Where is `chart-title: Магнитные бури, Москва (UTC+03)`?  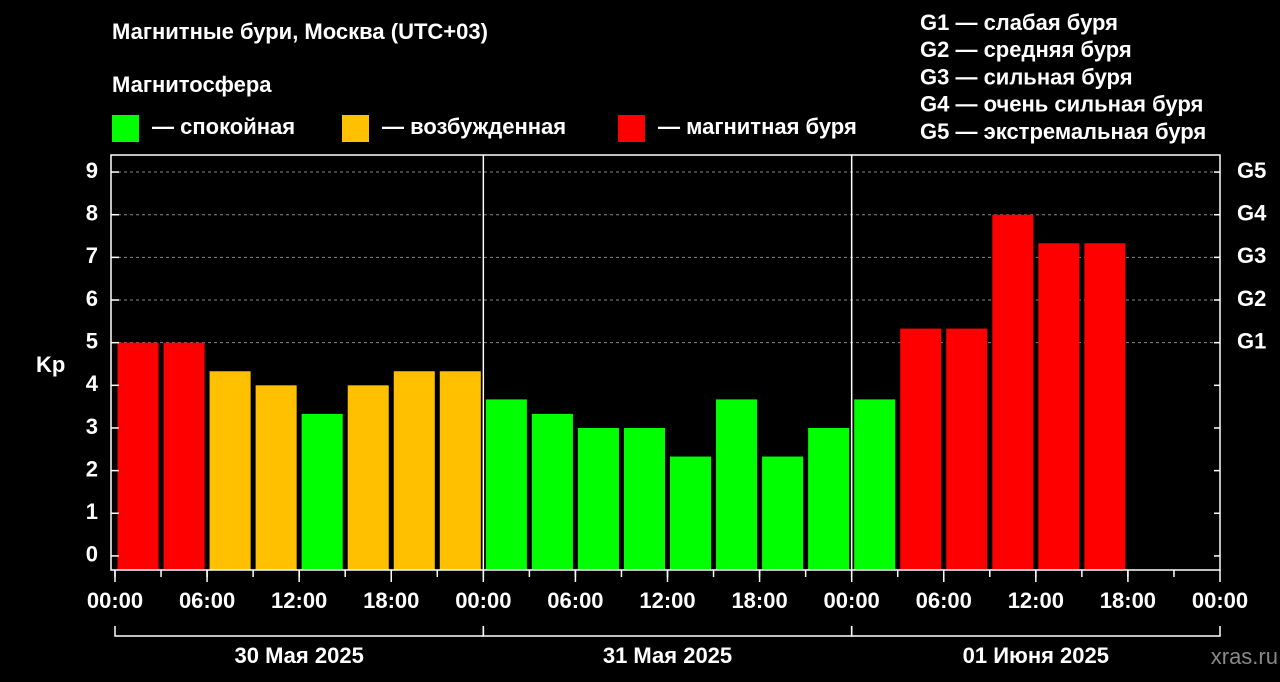 chart-title: Магнитные бури, Москва (UTC+03) is located at coordinates (300, 31).